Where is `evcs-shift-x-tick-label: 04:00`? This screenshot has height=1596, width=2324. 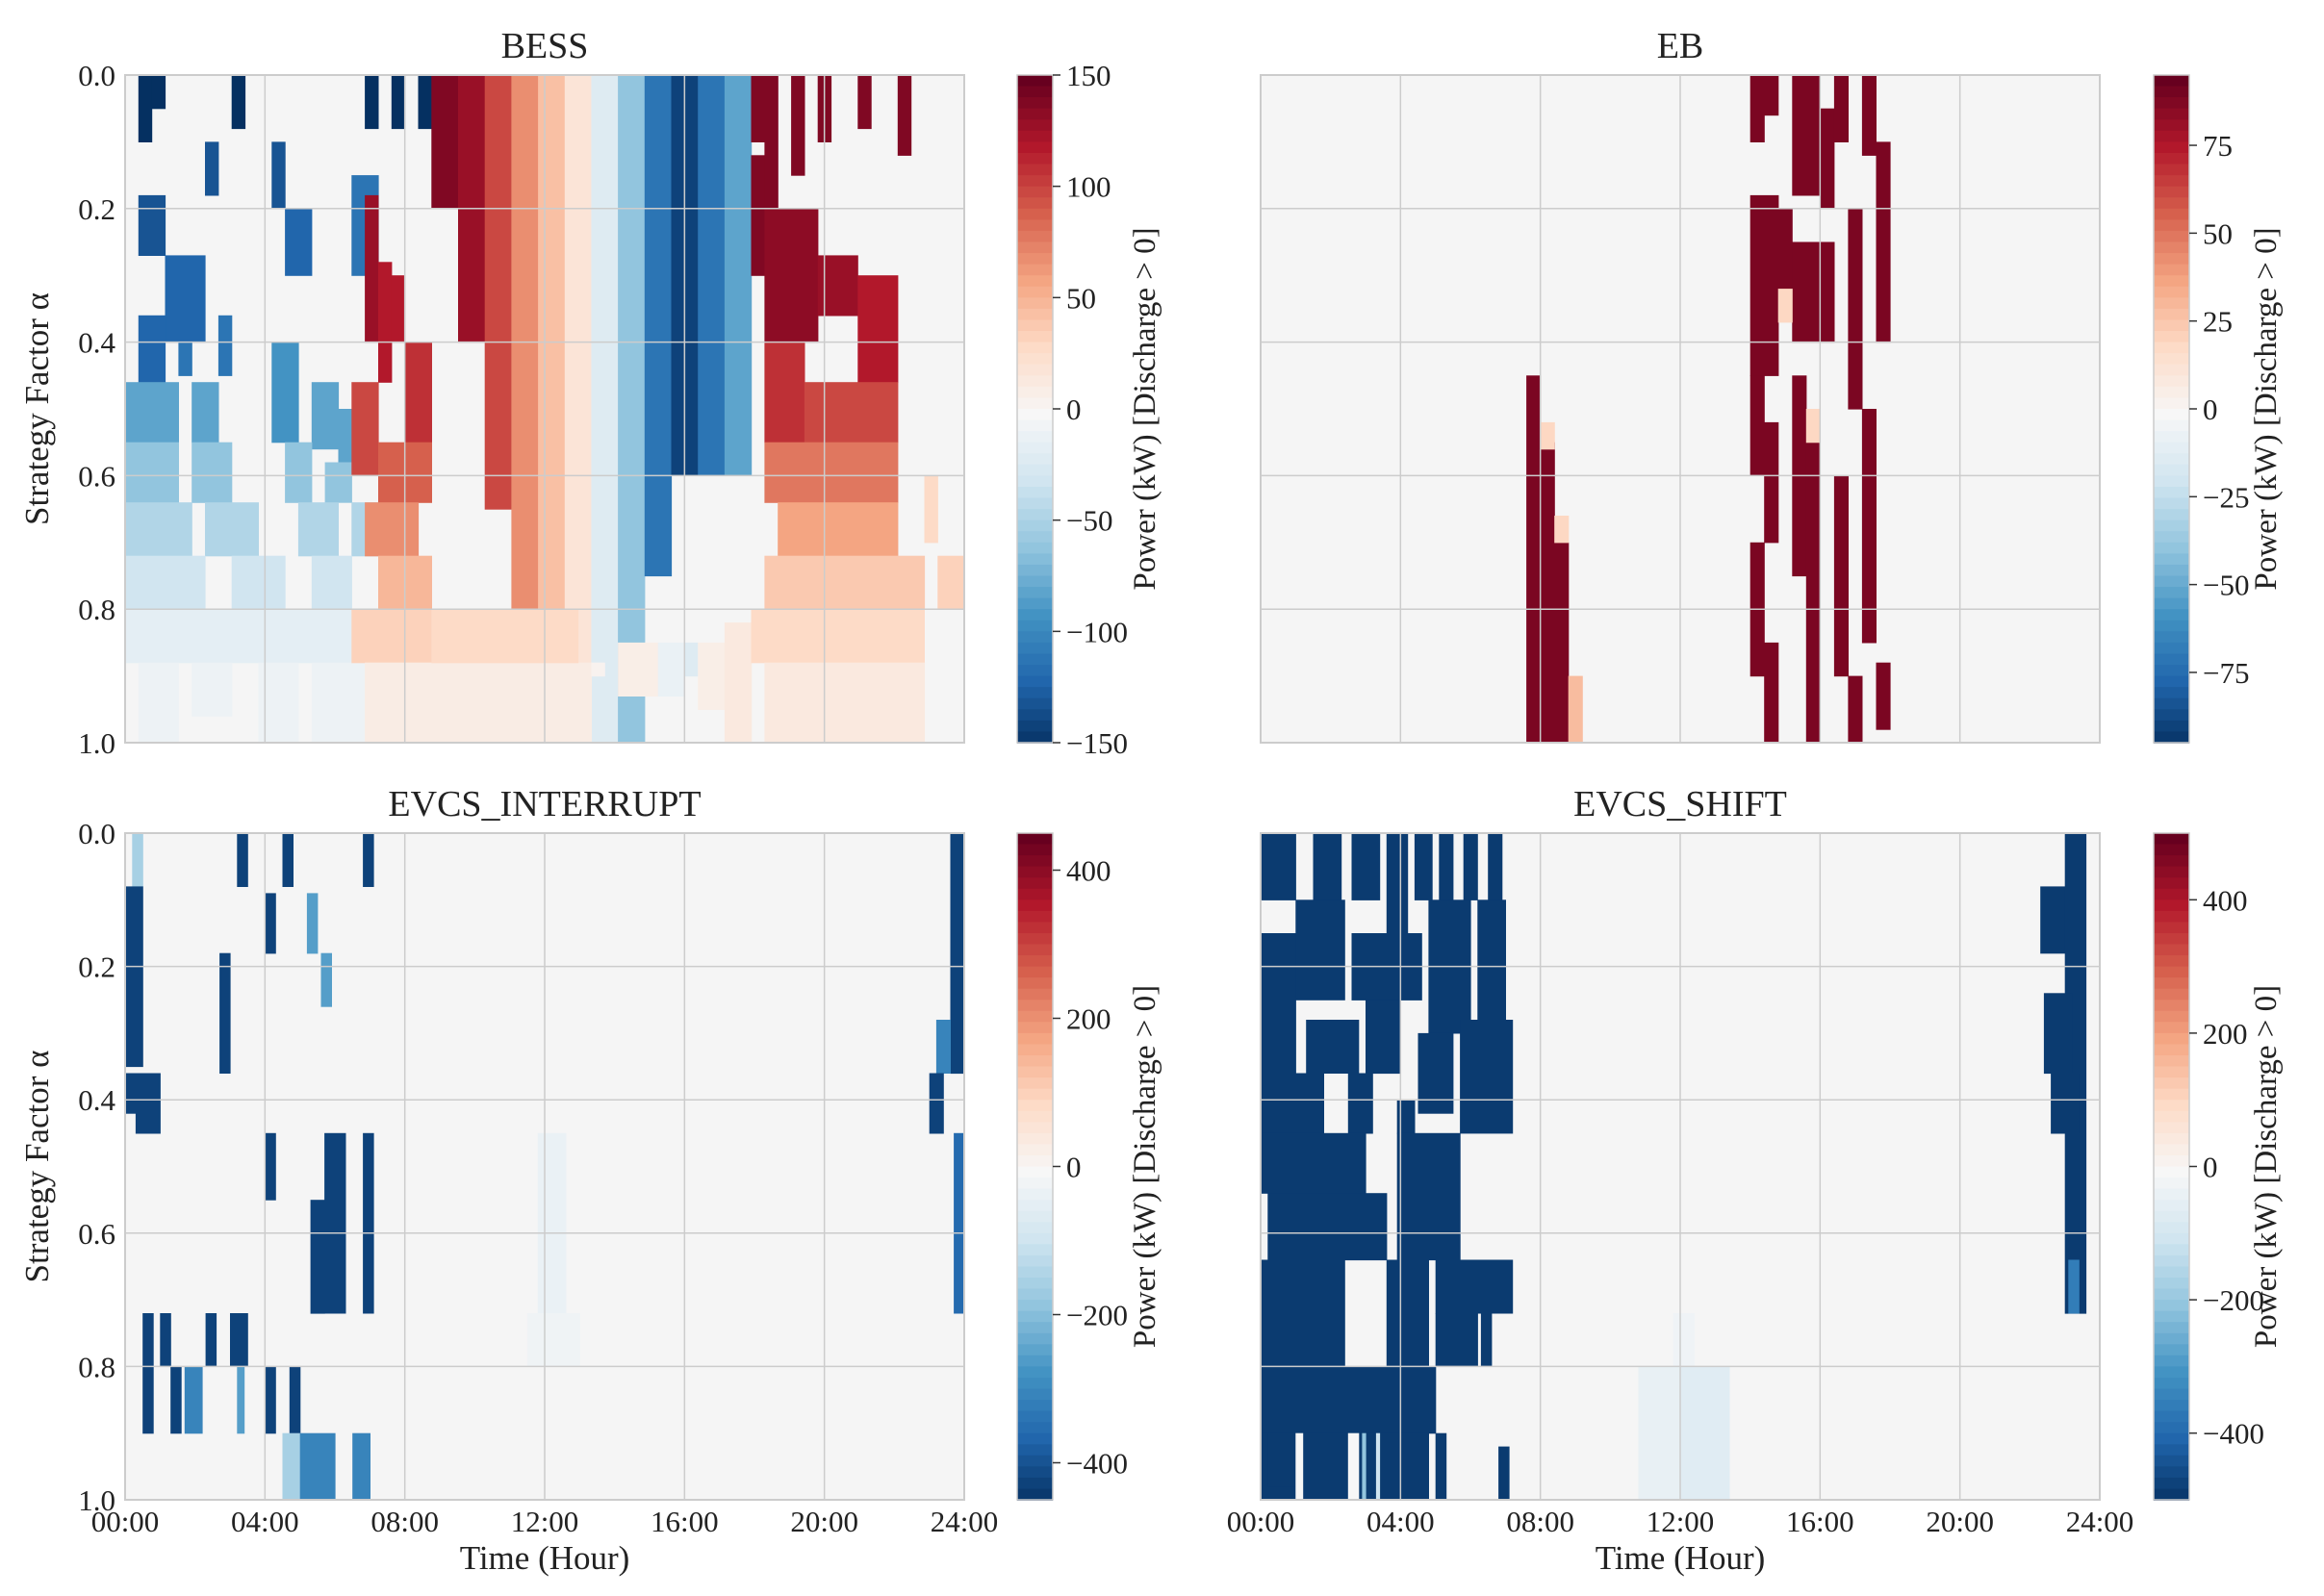
evcs-shift-x-tick-label: 04:00 is located at coordinates (1400, 1521).